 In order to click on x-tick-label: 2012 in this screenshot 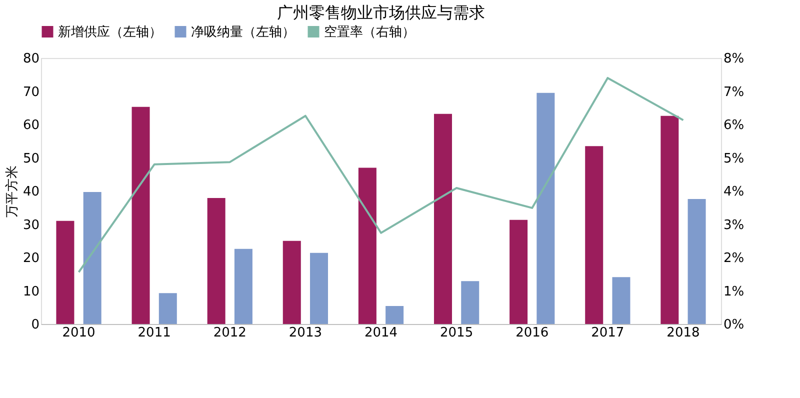, I will do `click(229, 333)`.